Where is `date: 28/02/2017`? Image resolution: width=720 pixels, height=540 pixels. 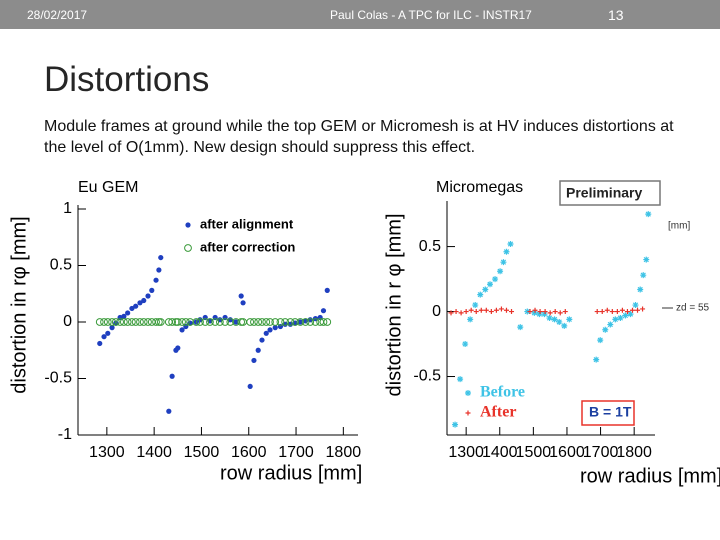
date: 28/02/2017 is located at coordinates (57, 15).